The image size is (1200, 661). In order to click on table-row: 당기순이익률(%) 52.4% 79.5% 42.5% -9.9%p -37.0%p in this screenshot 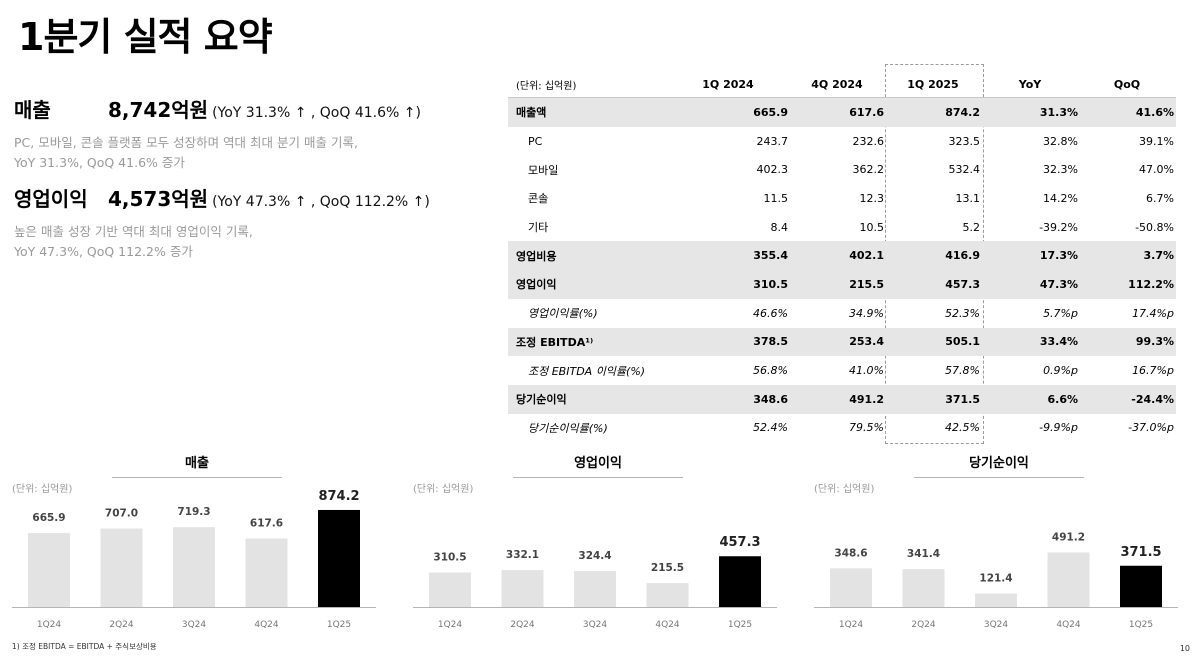, I will do `click(842, 428)`.